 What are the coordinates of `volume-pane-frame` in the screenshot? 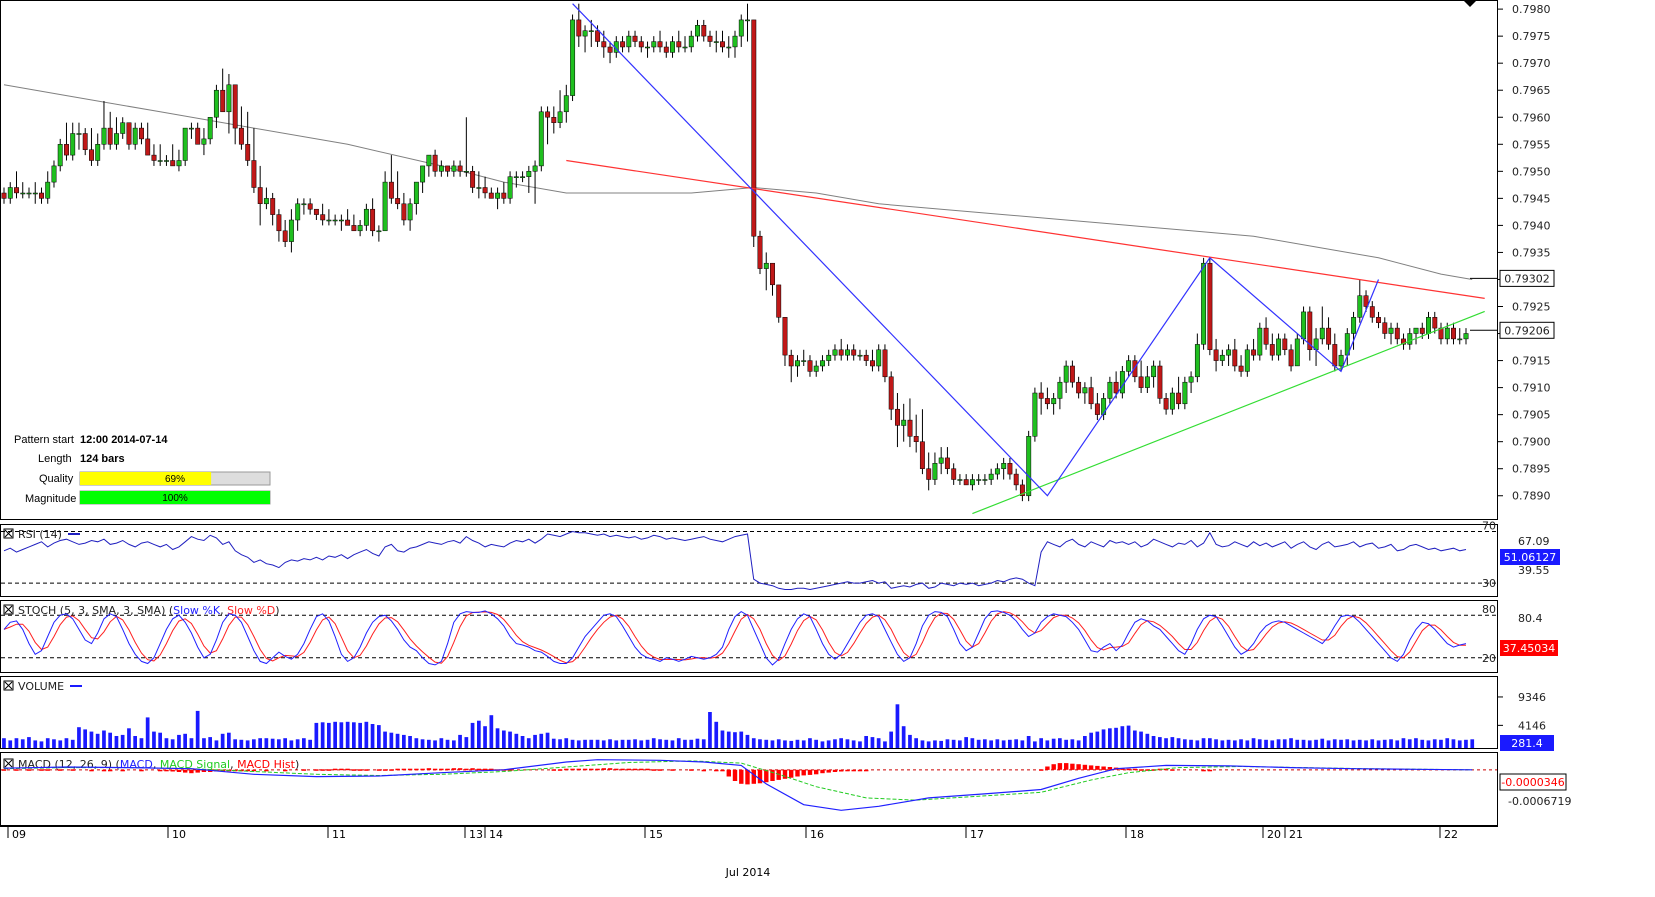 It's located at (749, 712).